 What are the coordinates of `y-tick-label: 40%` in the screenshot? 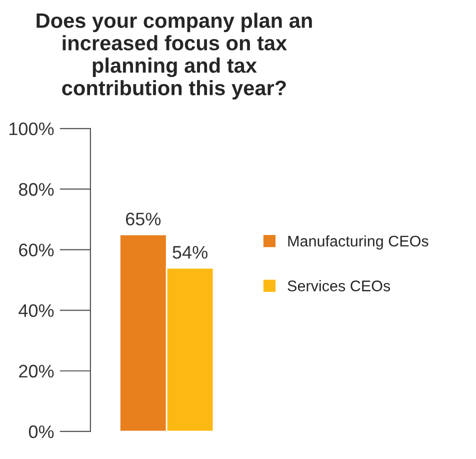 It's located at (36, 311).